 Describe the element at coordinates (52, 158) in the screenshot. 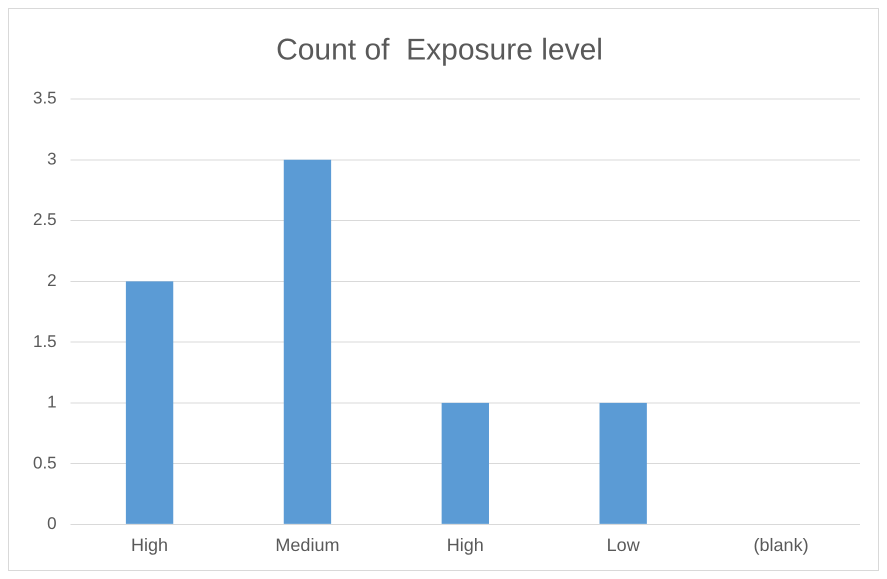

I see `y-tick-label: 3` at that location.